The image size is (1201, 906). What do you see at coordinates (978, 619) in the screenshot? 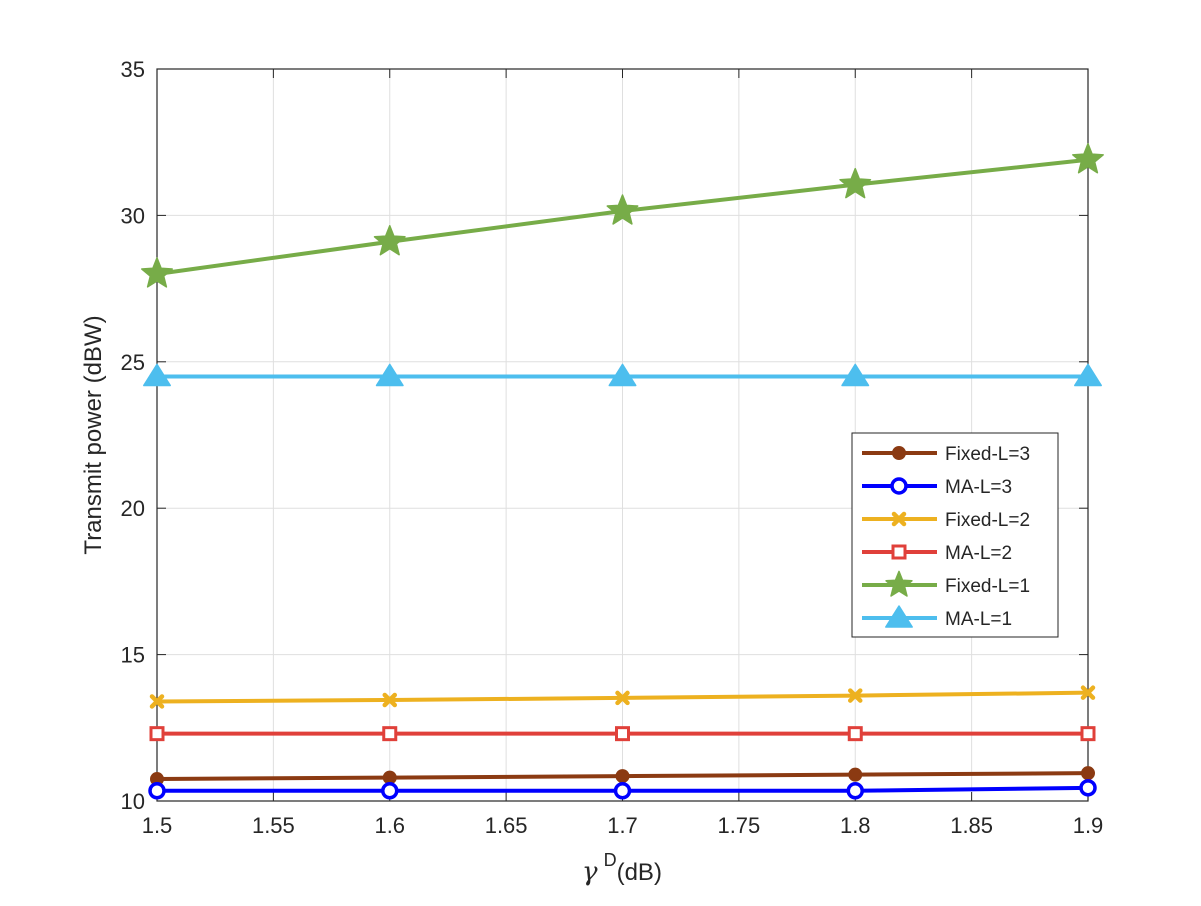
I see `legend-label: MA-L=1` at bounding box center [978, 619].